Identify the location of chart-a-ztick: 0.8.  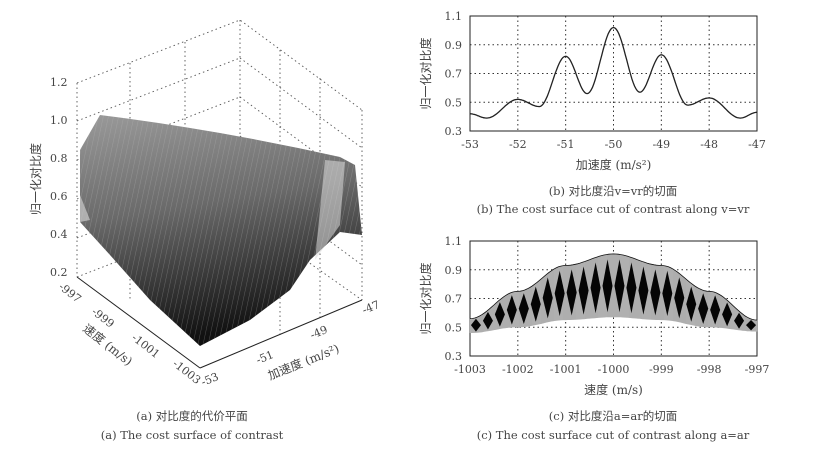
(59, 158).